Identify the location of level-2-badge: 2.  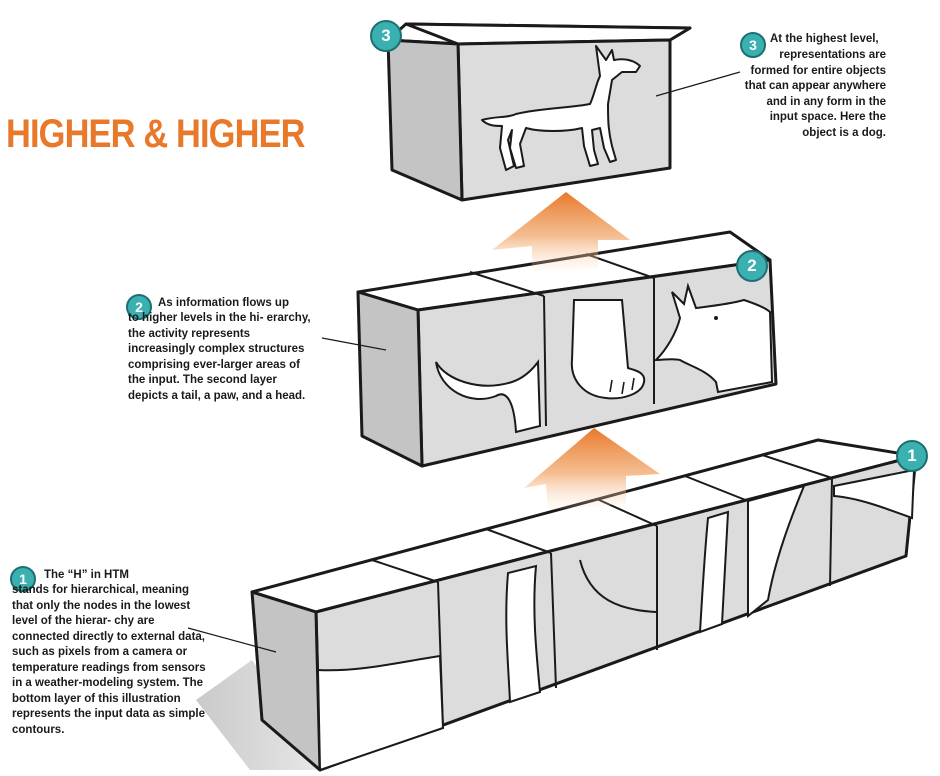
(752, 266).